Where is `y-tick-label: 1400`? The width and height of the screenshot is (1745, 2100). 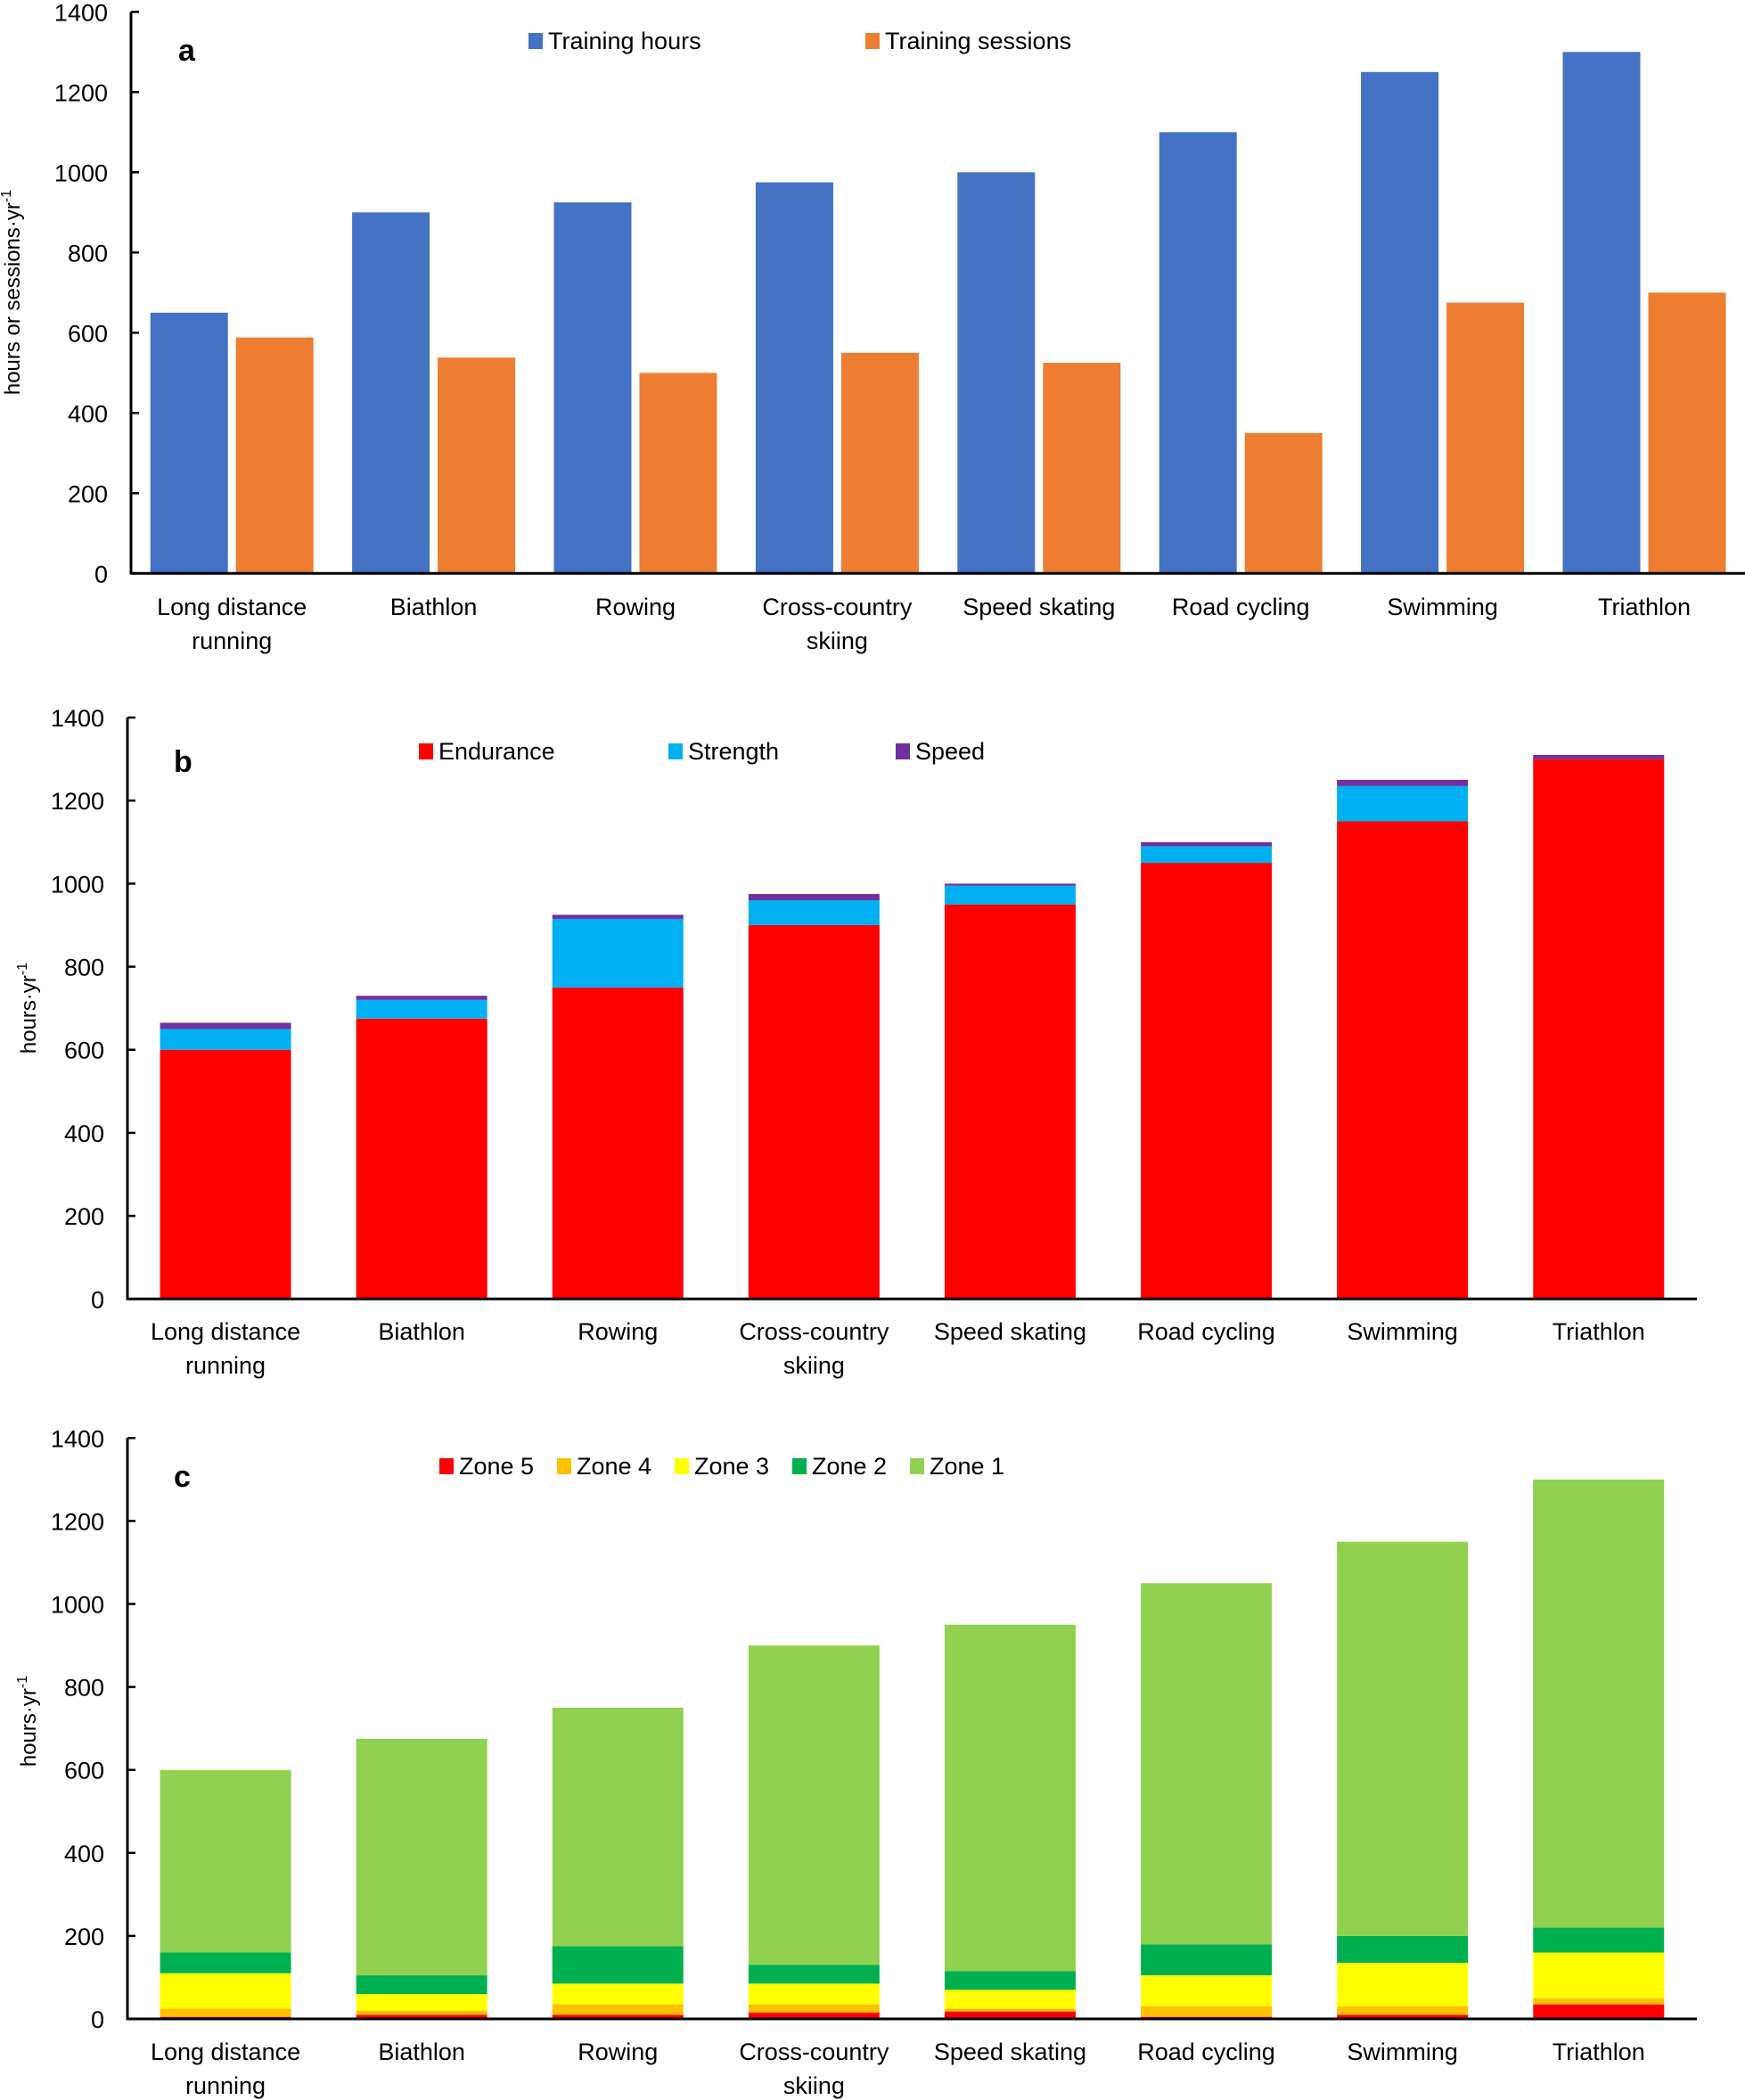
y-tick-label: 1400 is located at coordinates (81, 13).